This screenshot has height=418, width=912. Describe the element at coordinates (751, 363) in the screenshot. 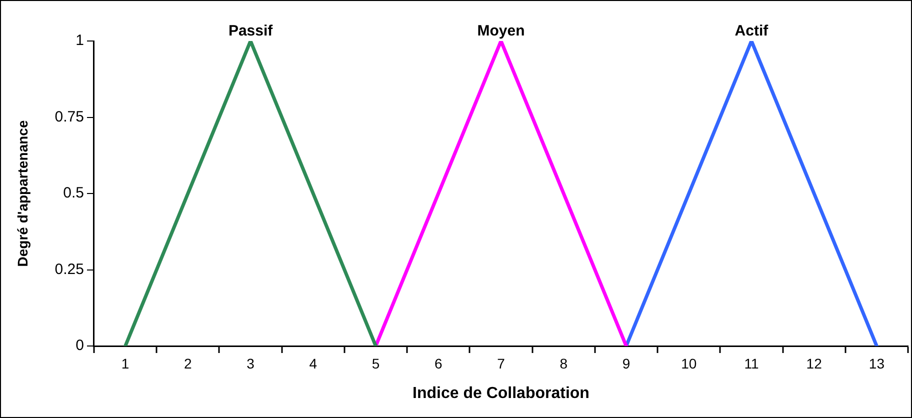

I see `x-tick-label: 11` at that location.